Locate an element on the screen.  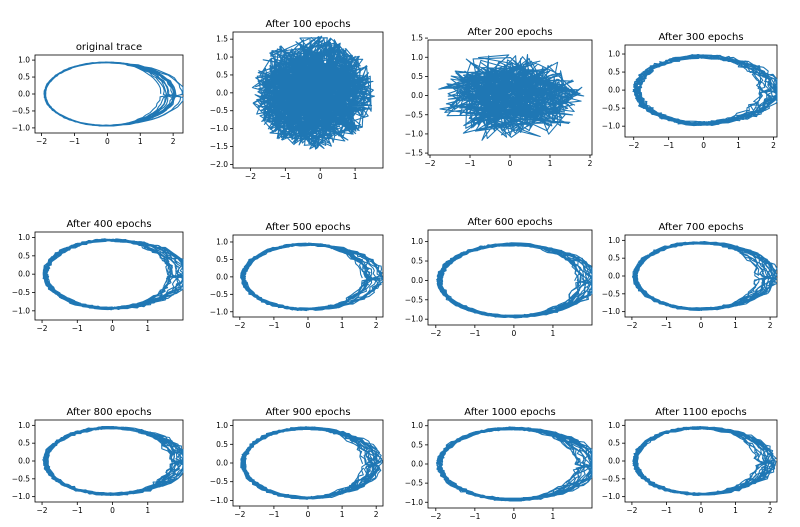
y-tick-label: −1.5 is located at coordinates (414, 153).